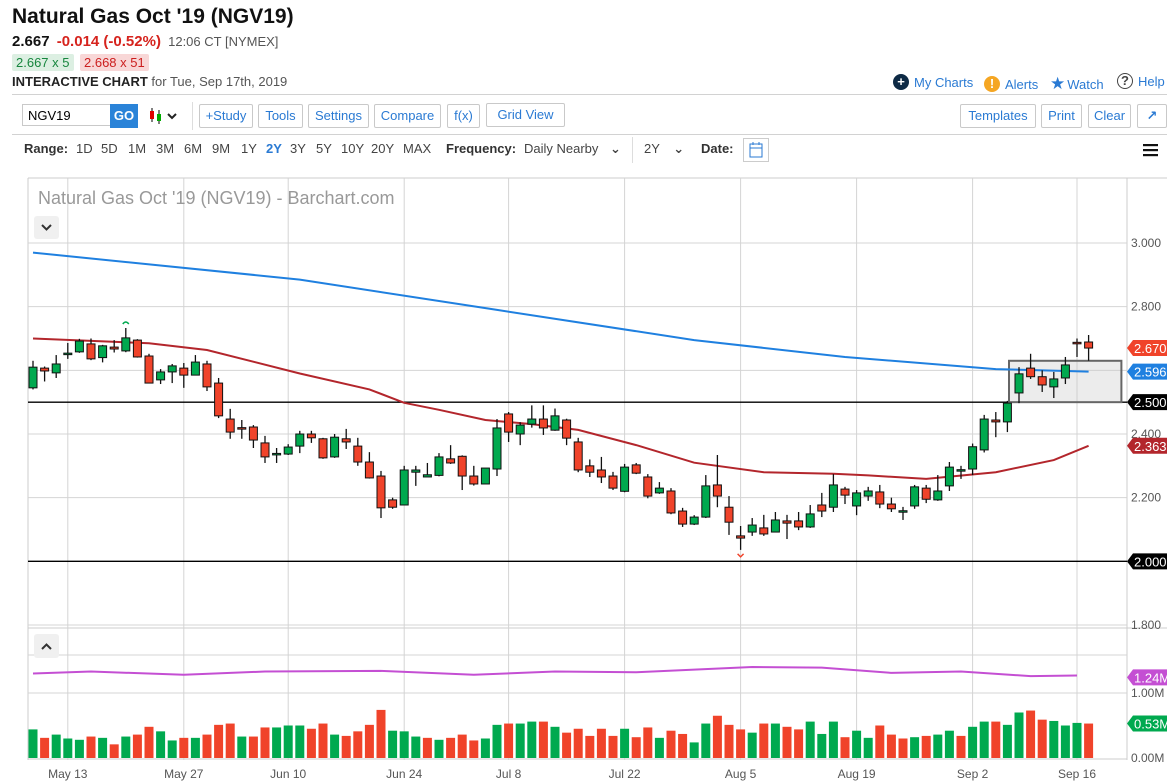  I want to click on y-tick-label: 1.800, so click(1146, 625).